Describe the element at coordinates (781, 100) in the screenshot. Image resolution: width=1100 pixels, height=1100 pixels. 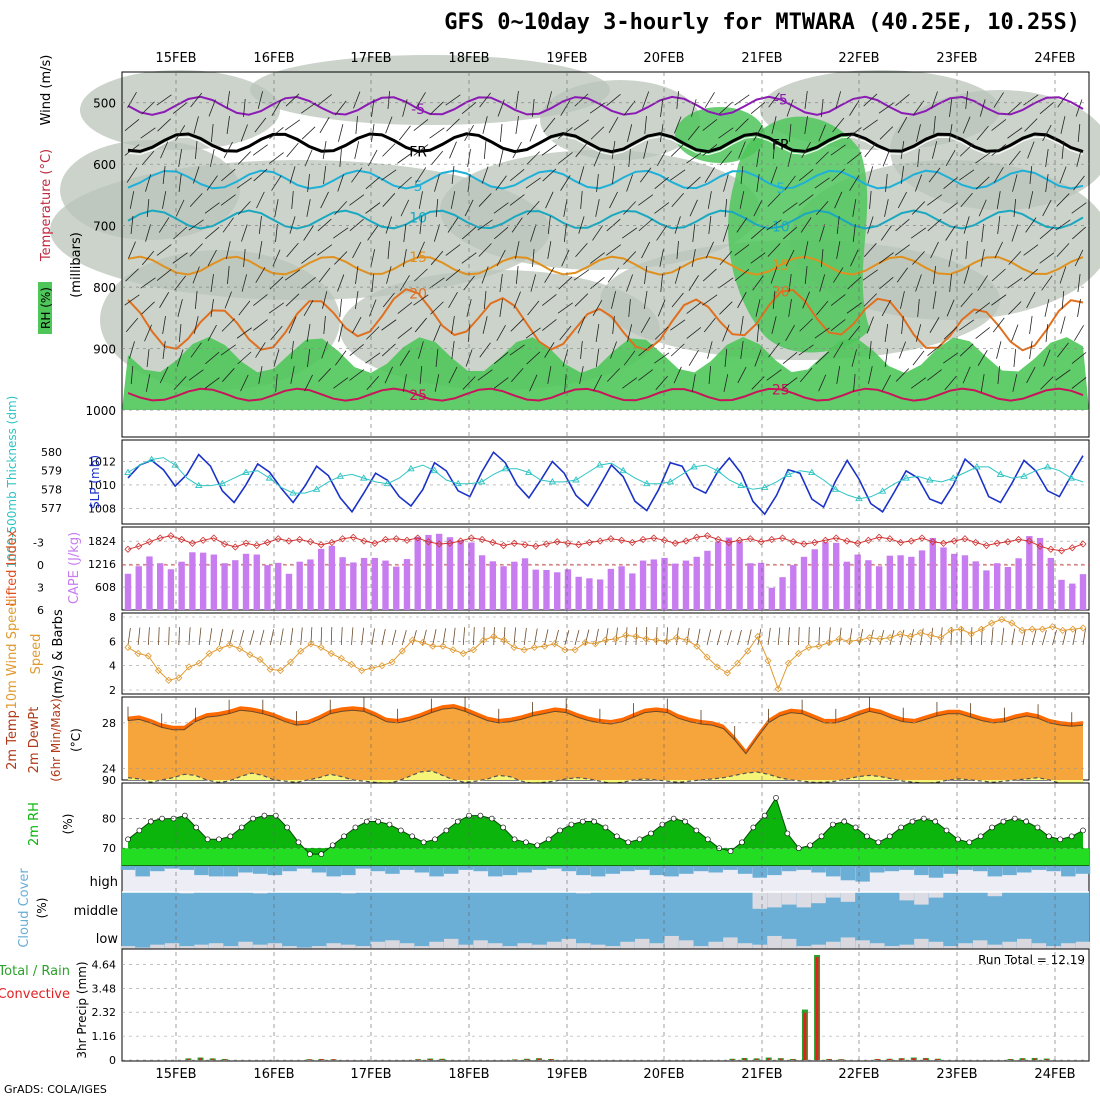
I see `isotherm-label: -5` at that location.